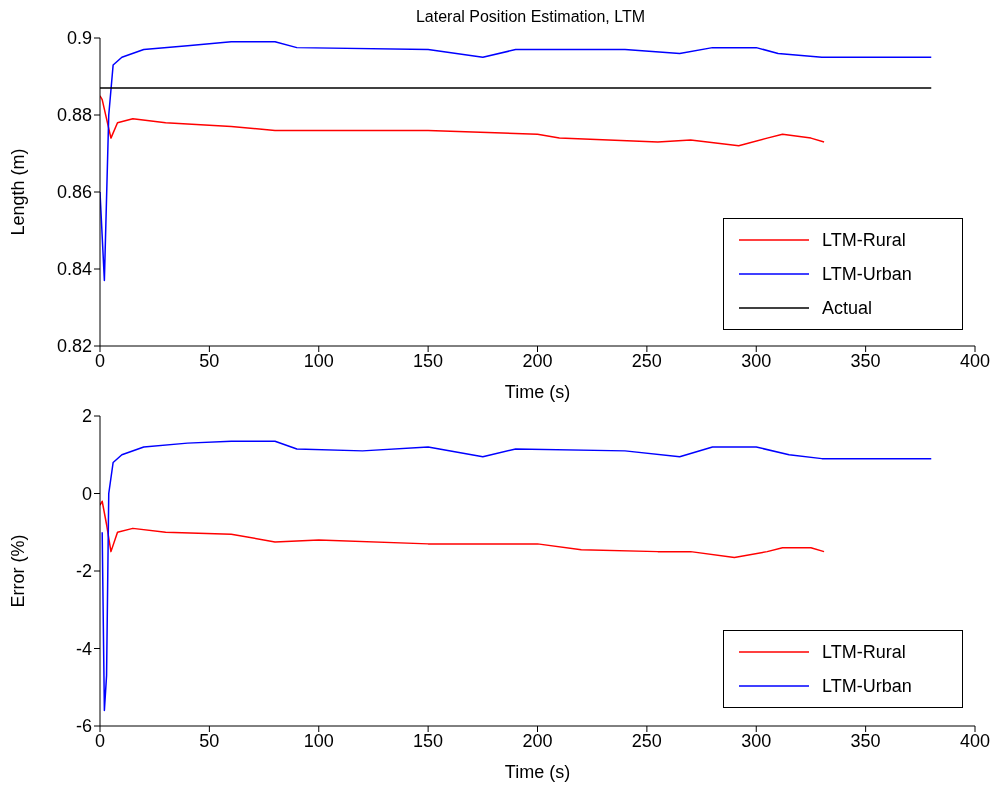 The image size is (1003, 798). I want to click on y-tick-label: 2, so click(86, 416).